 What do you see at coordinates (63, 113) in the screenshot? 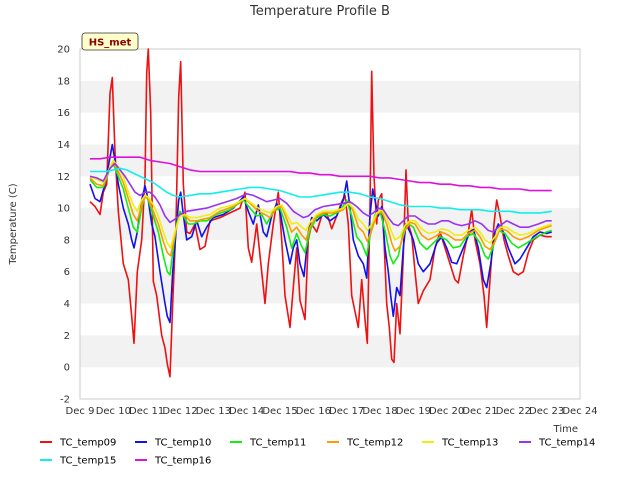
I see `y-tick-label: 16` at bounding box center [63, 113].